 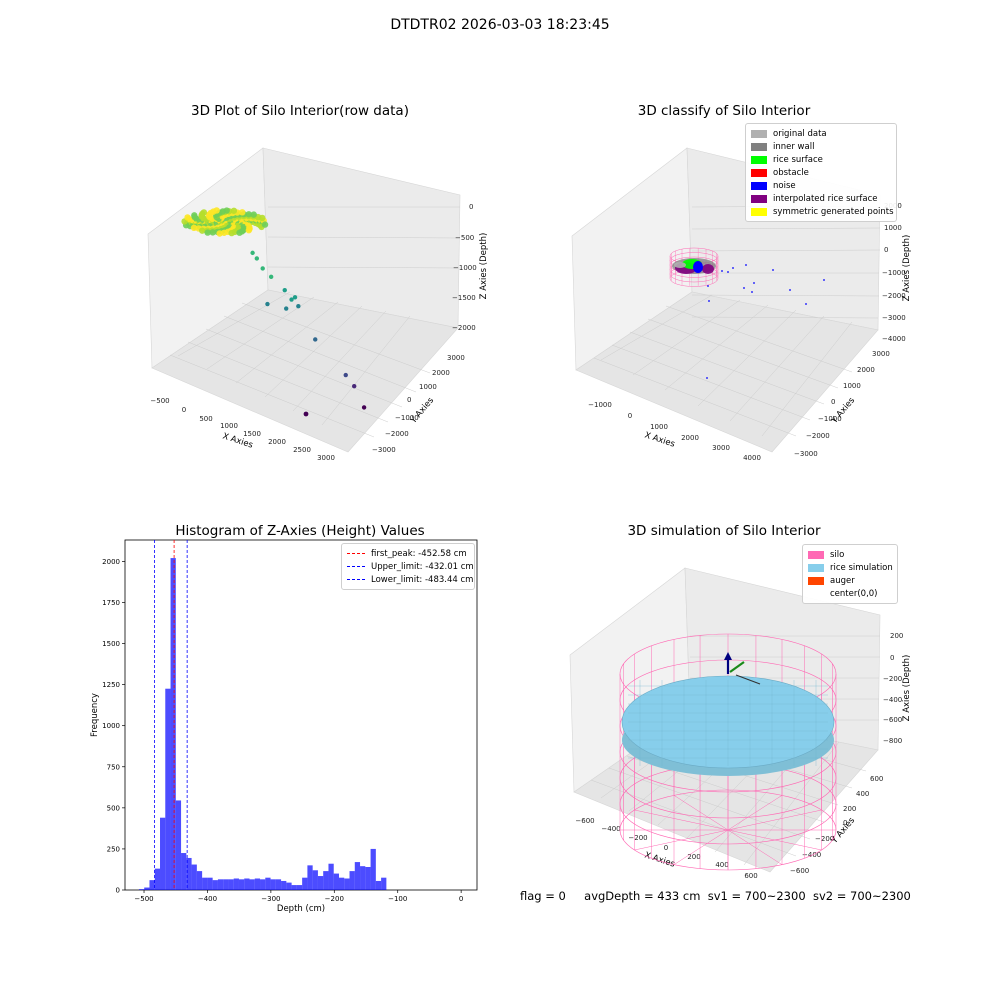 I want to click on raw-x-tick: 1000, so click(x=229, y=426).